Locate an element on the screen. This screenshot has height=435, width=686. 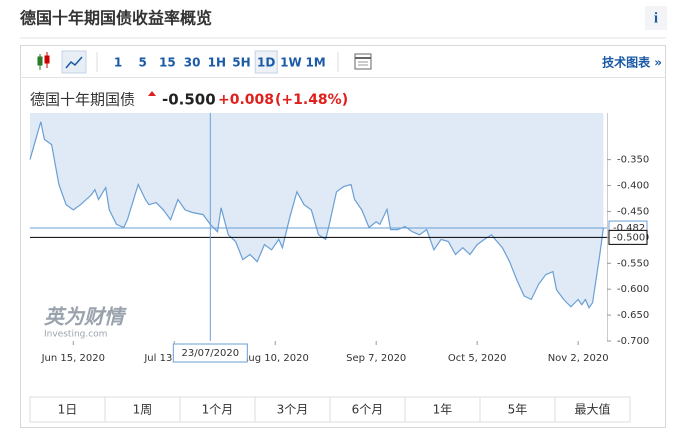
quote-name: 德国十年期国债 is located at coordinates (82, 100).